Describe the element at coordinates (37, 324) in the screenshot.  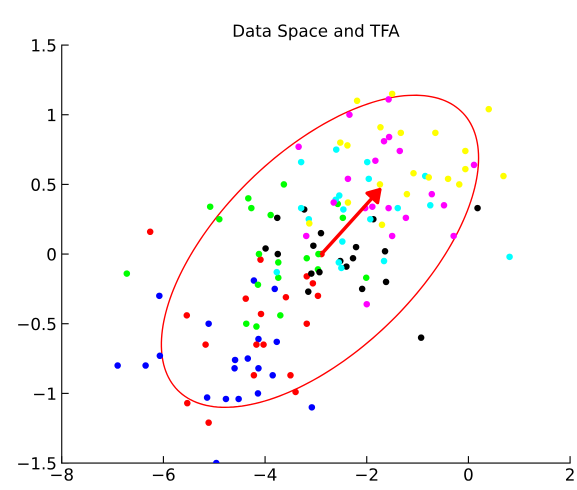
I see `y-tick-label: −0.5` at that location.